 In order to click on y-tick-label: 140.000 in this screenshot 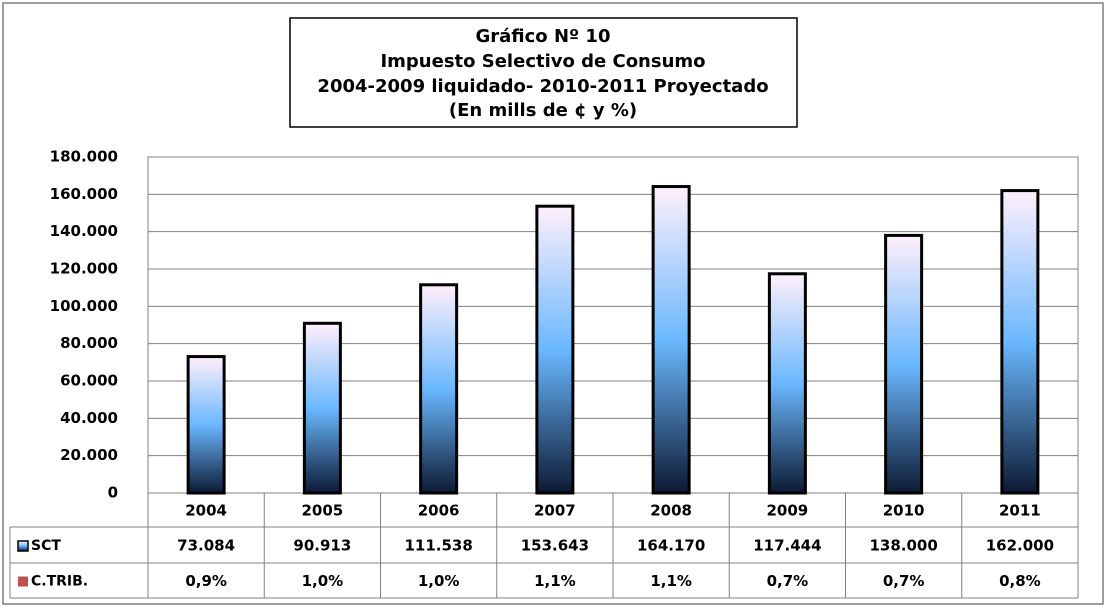, I will do `click(84, 231)`.